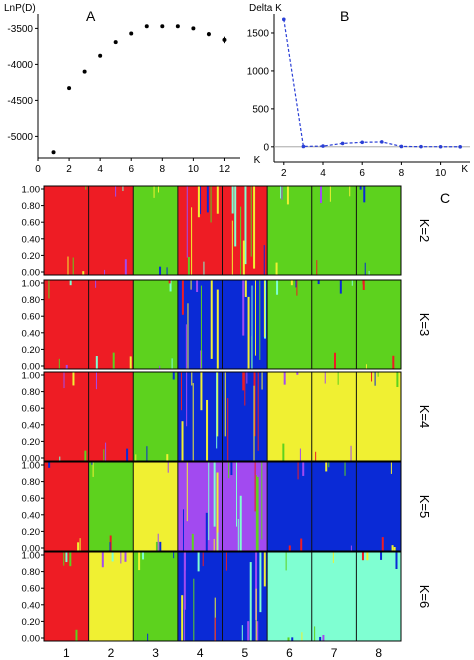 The height and width of the screenshot is (660, 474). What do you see at coordinates (334, 653) in the screenshot?
I see `c-population-label: 7` at bounding box center [334, 653].